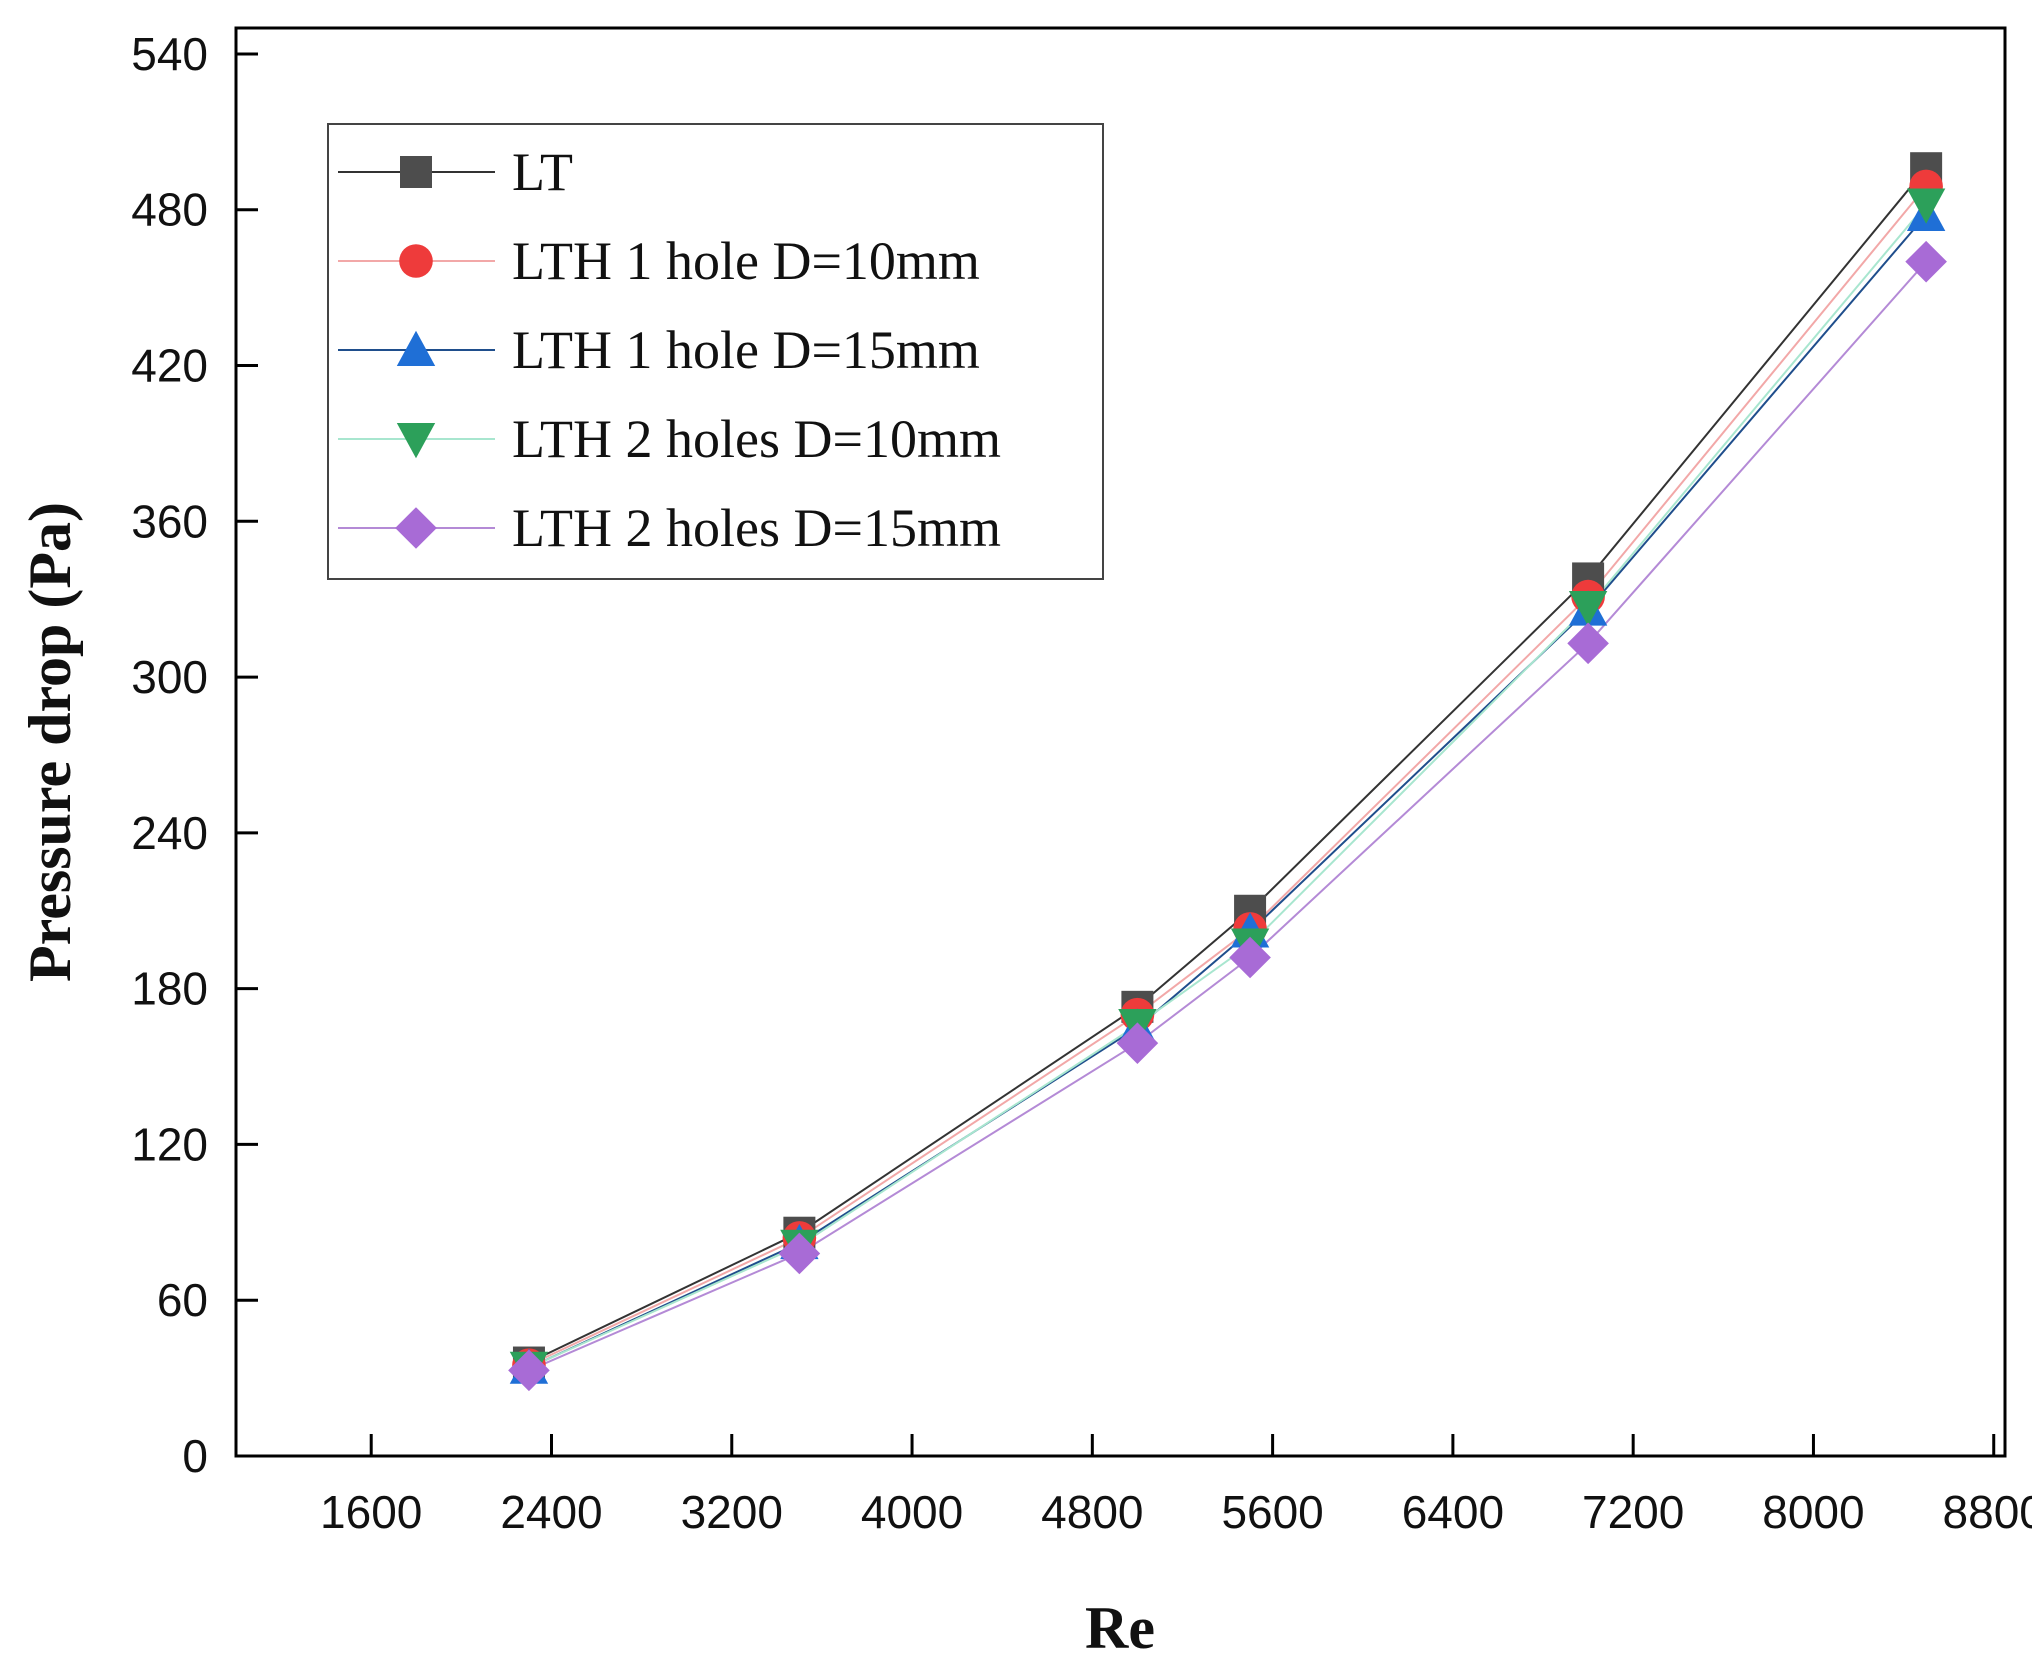  What do you see at coordinates (169, 677) in the screenshot?
I see `y-tick-label: 300` at bounding box center [169, 677].